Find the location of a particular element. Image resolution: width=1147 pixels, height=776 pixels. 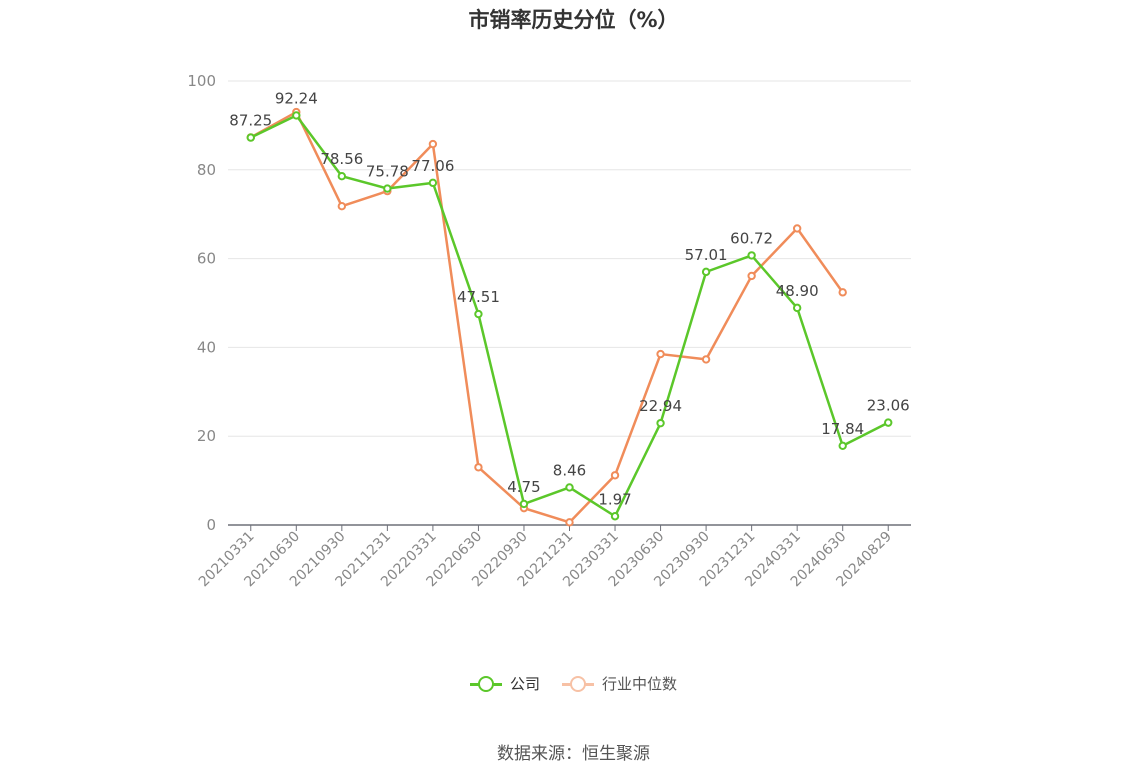

data-label: 23.06 is located at coordinates (888, 406).